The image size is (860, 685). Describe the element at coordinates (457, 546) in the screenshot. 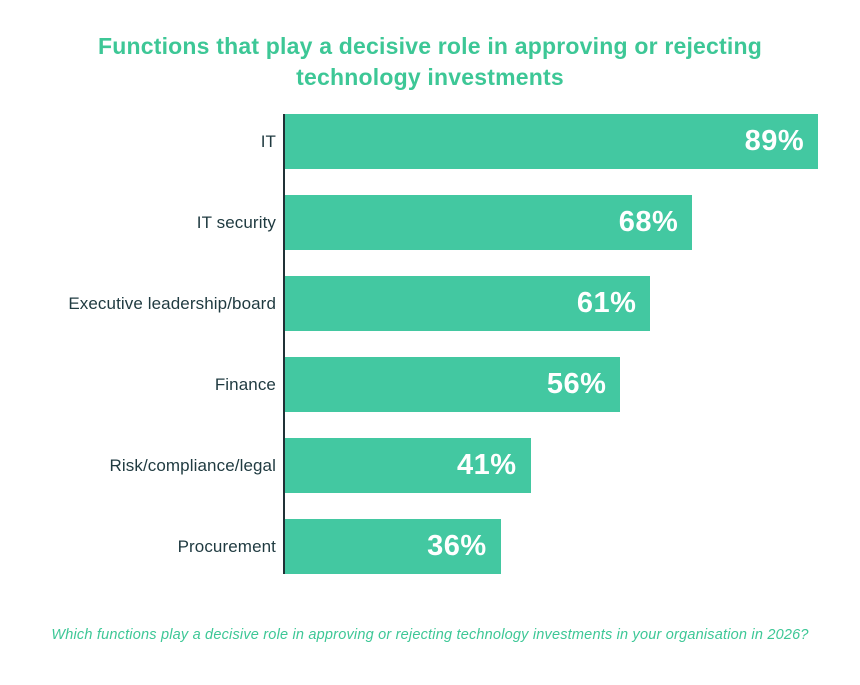

I see `value-label-procurement: 36%` at that location.